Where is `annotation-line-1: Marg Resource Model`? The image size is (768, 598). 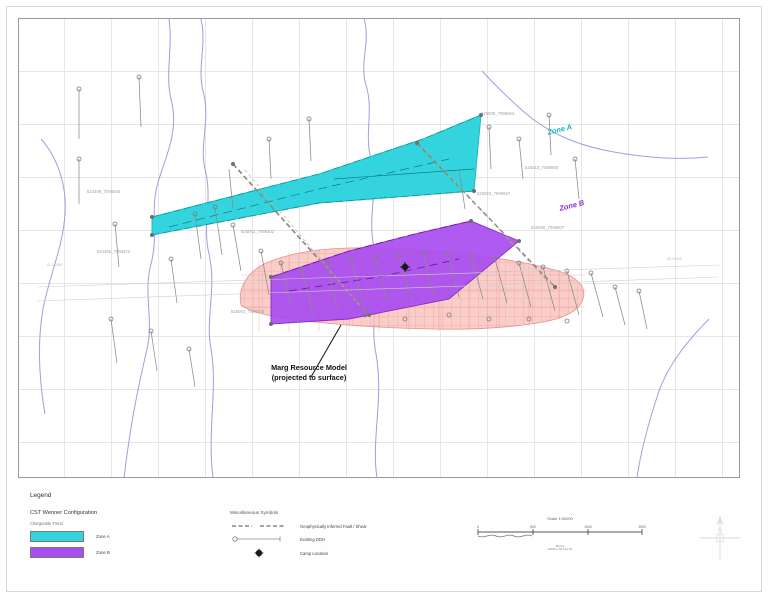 annotation-line-1: Marg Resource Model is located at coordinates (309, 367).